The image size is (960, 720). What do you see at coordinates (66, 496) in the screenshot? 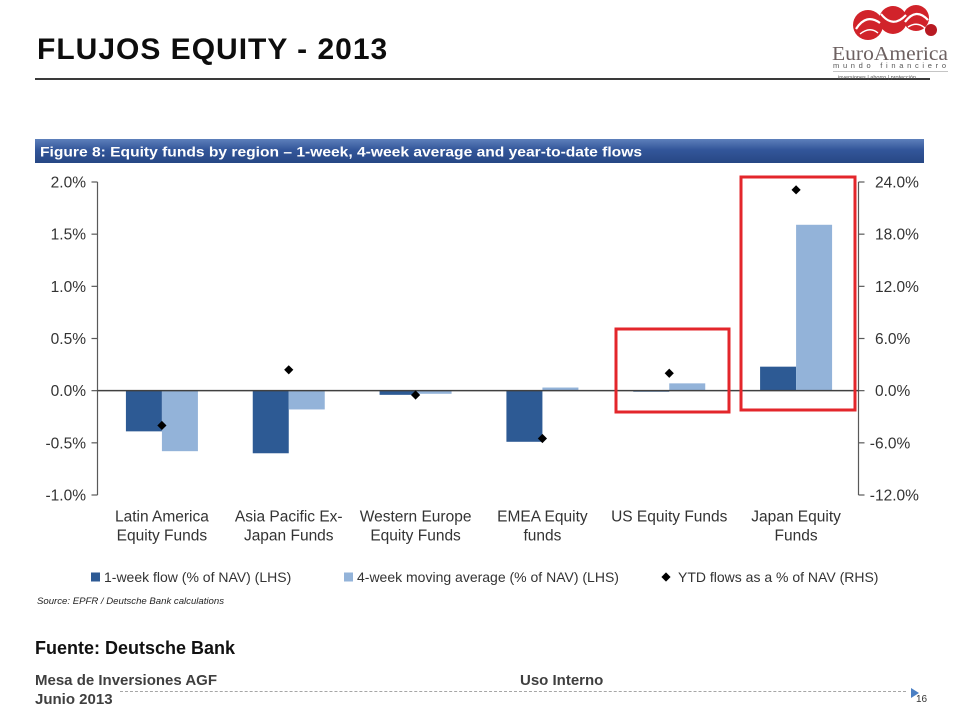
I see `left-axis-tick-label-6: -1.0%` at bounding box center [66, 496].